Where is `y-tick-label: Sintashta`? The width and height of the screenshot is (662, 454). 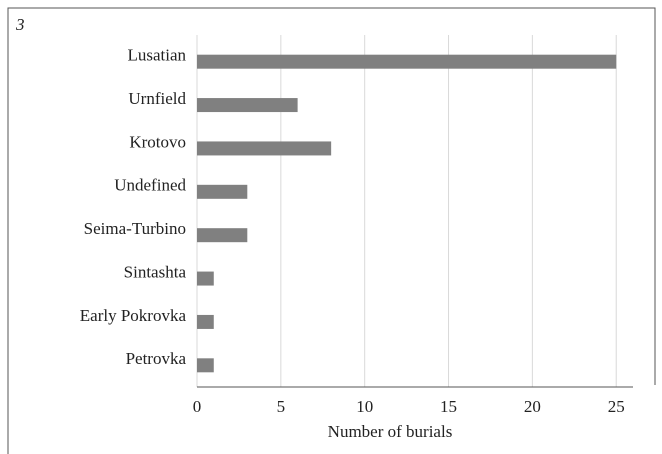 y-tick-label: Sintashta is located at coordinates (155, 271).